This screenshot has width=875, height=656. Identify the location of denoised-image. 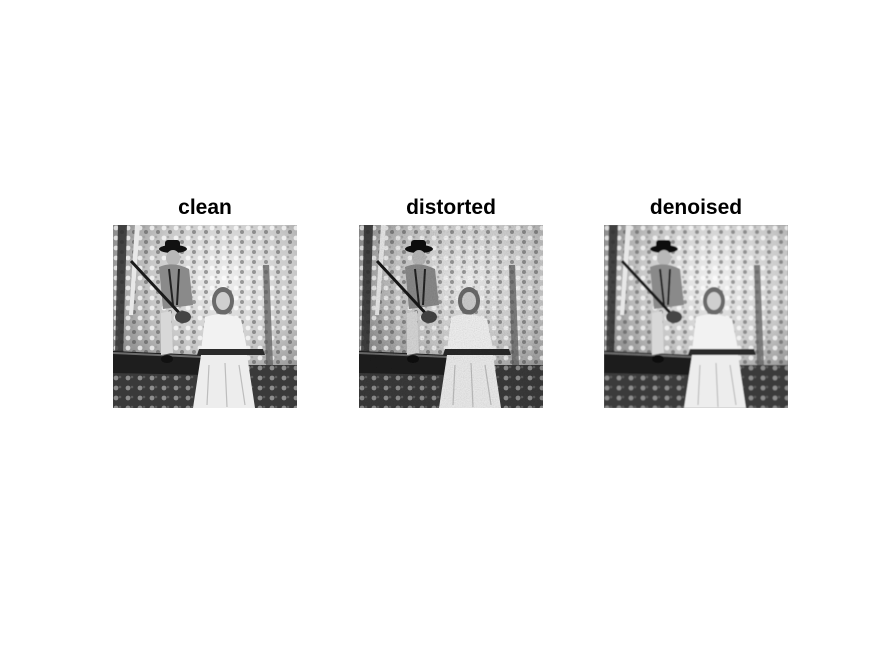
(696, 316).